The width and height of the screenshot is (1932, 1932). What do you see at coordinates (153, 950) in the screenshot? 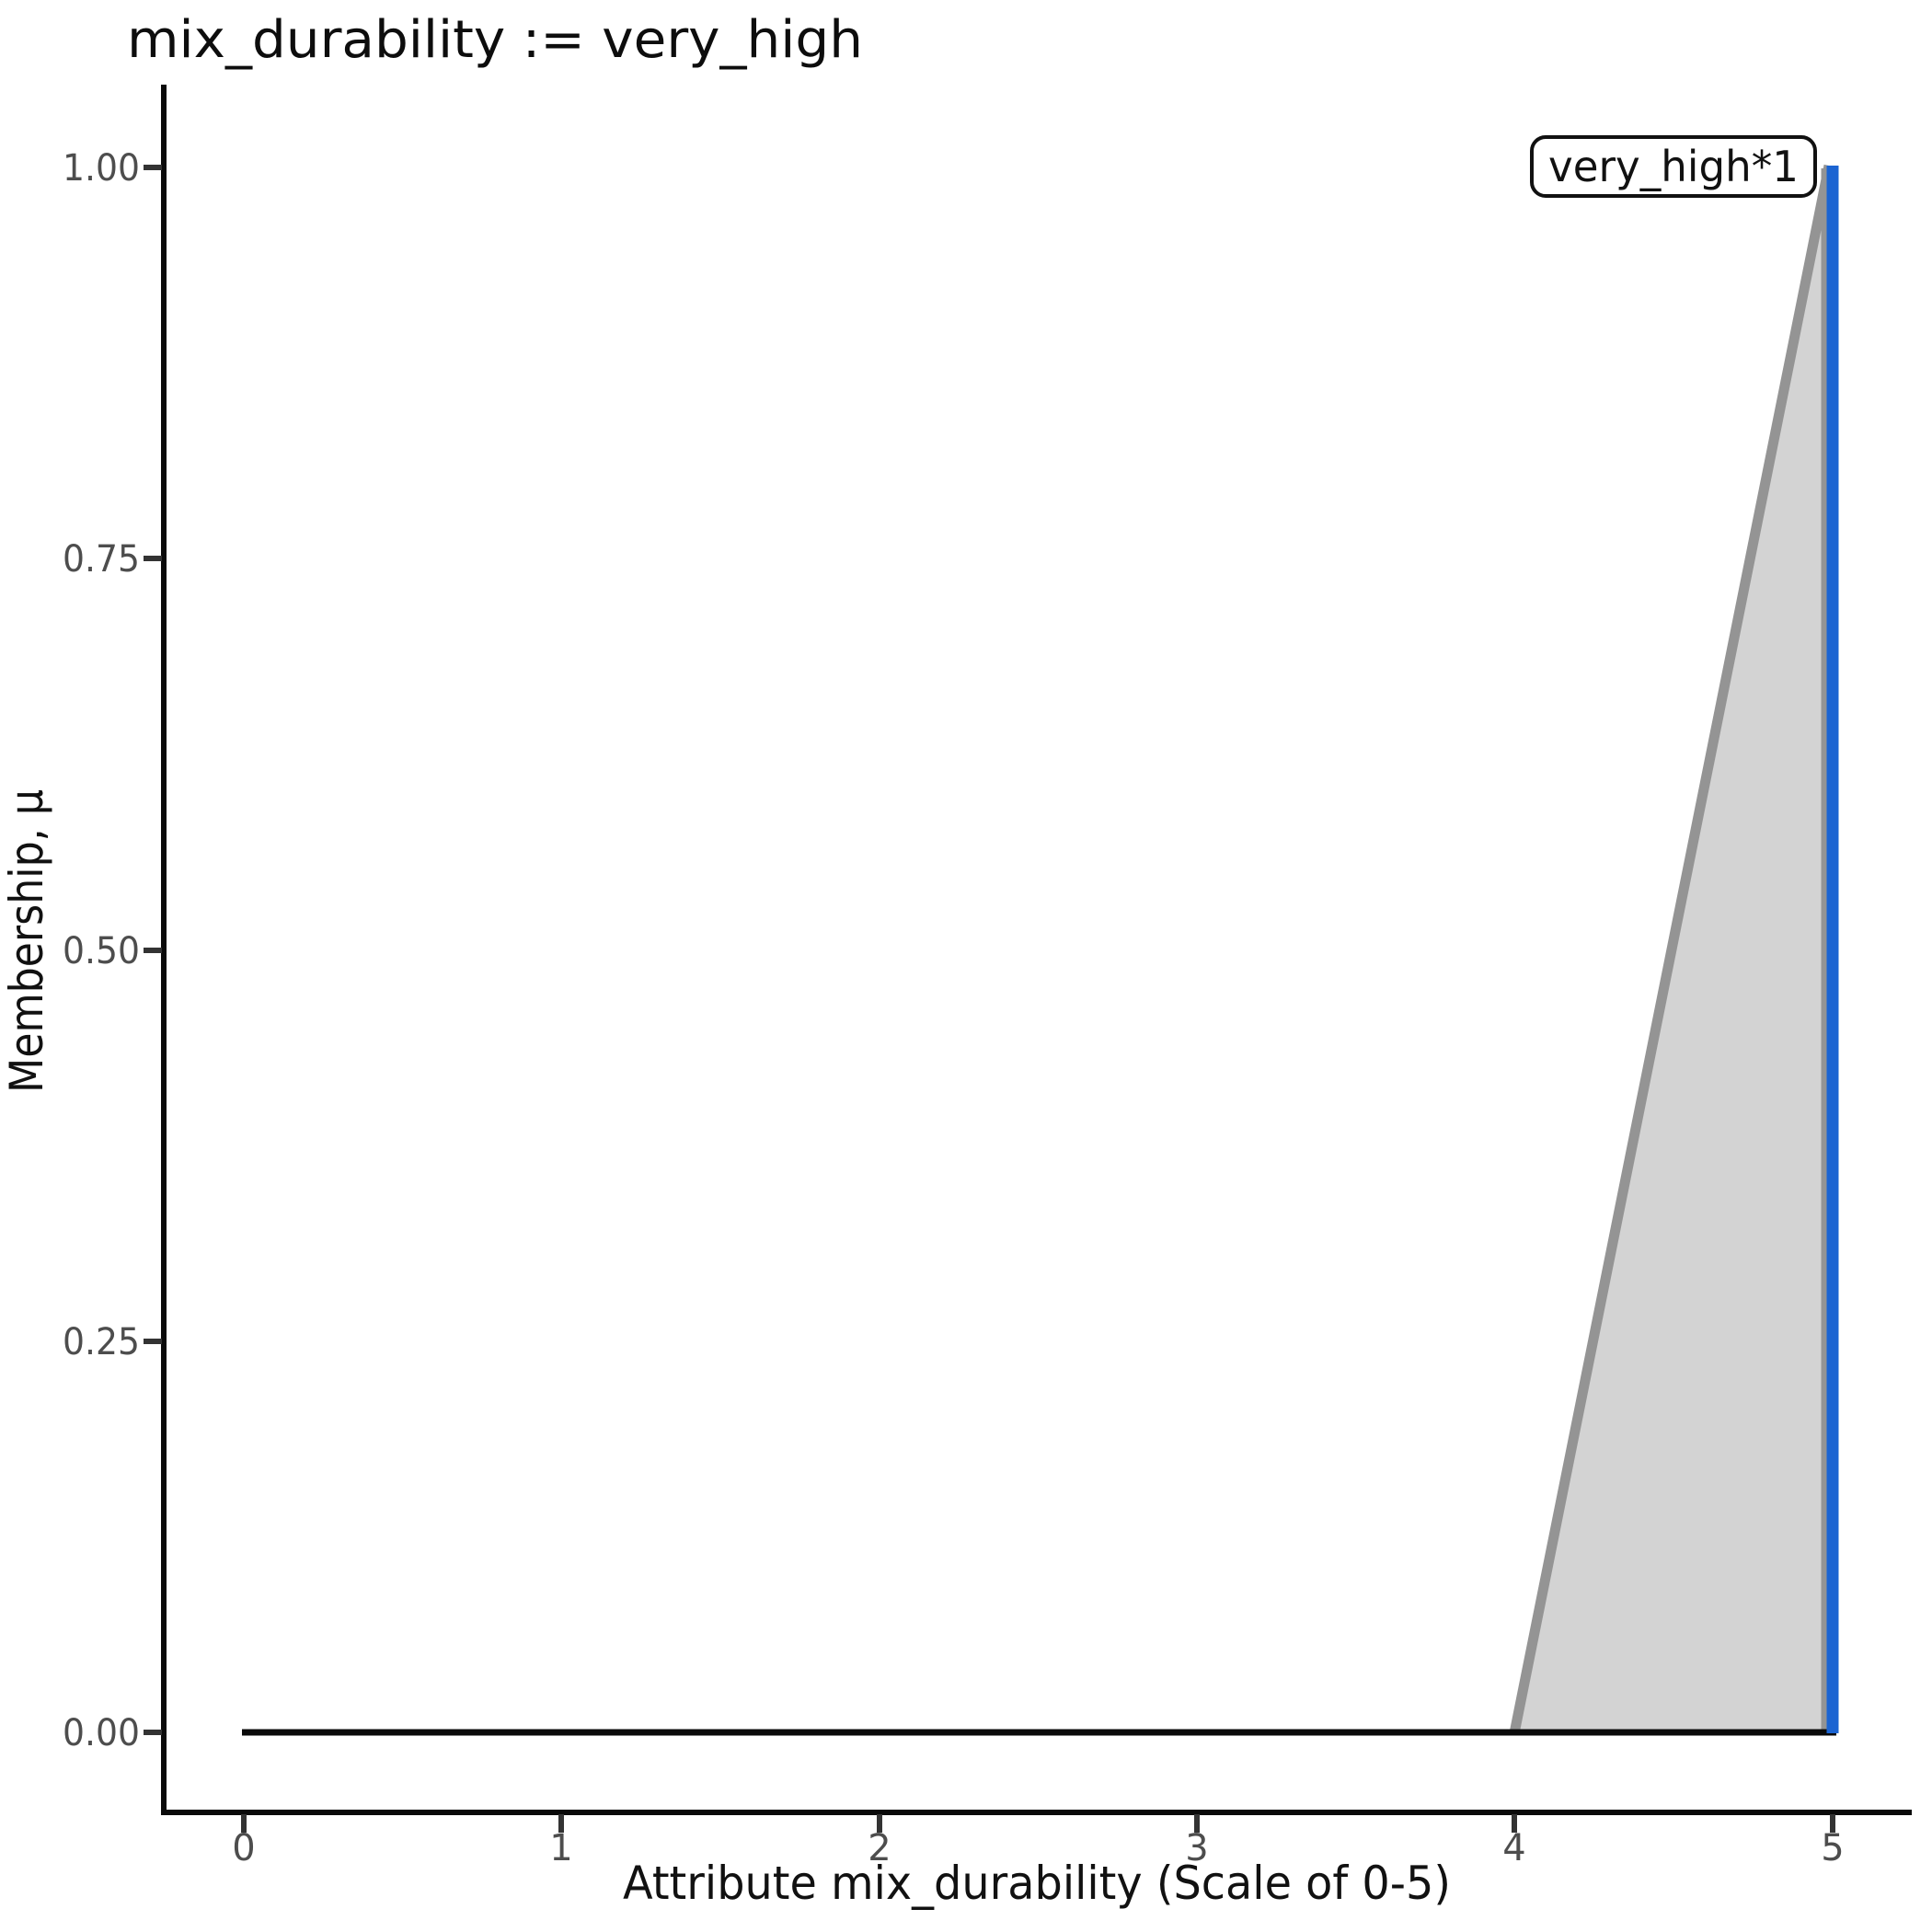
I see `y-tick-marks` at bounding box center [153, 950].